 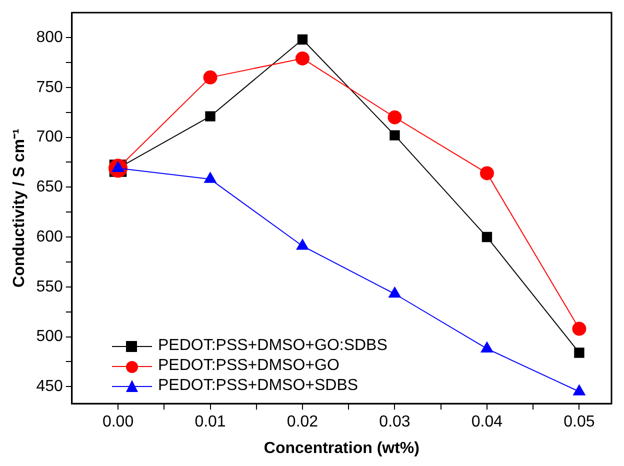 What do you see at coordinates (258, 386) in the screenshot?
I see `legend-label: PEDOT:PSS+DMSO+SDBS` at bounding box center [258, 386].